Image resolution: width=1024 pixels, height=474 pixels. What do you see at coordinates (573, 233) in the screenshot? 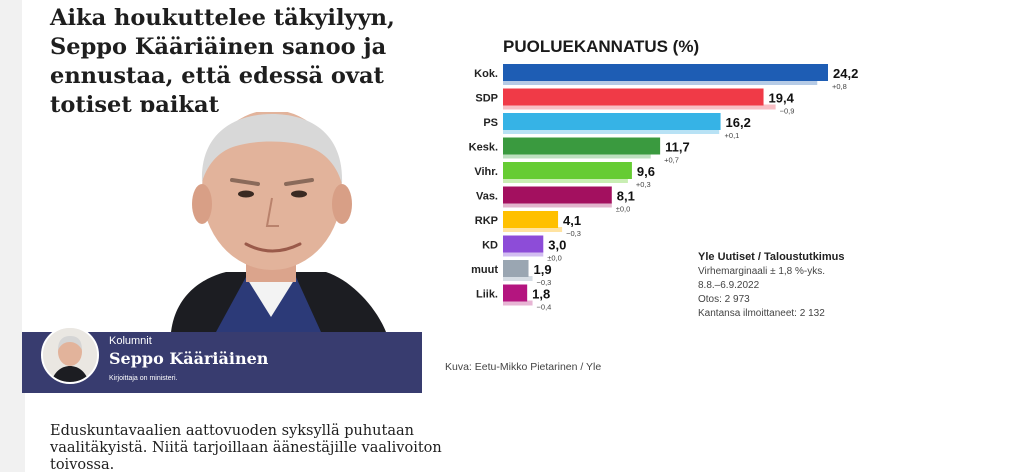
I see `change-label-6: −0,3` at bounding box center [573, 233].